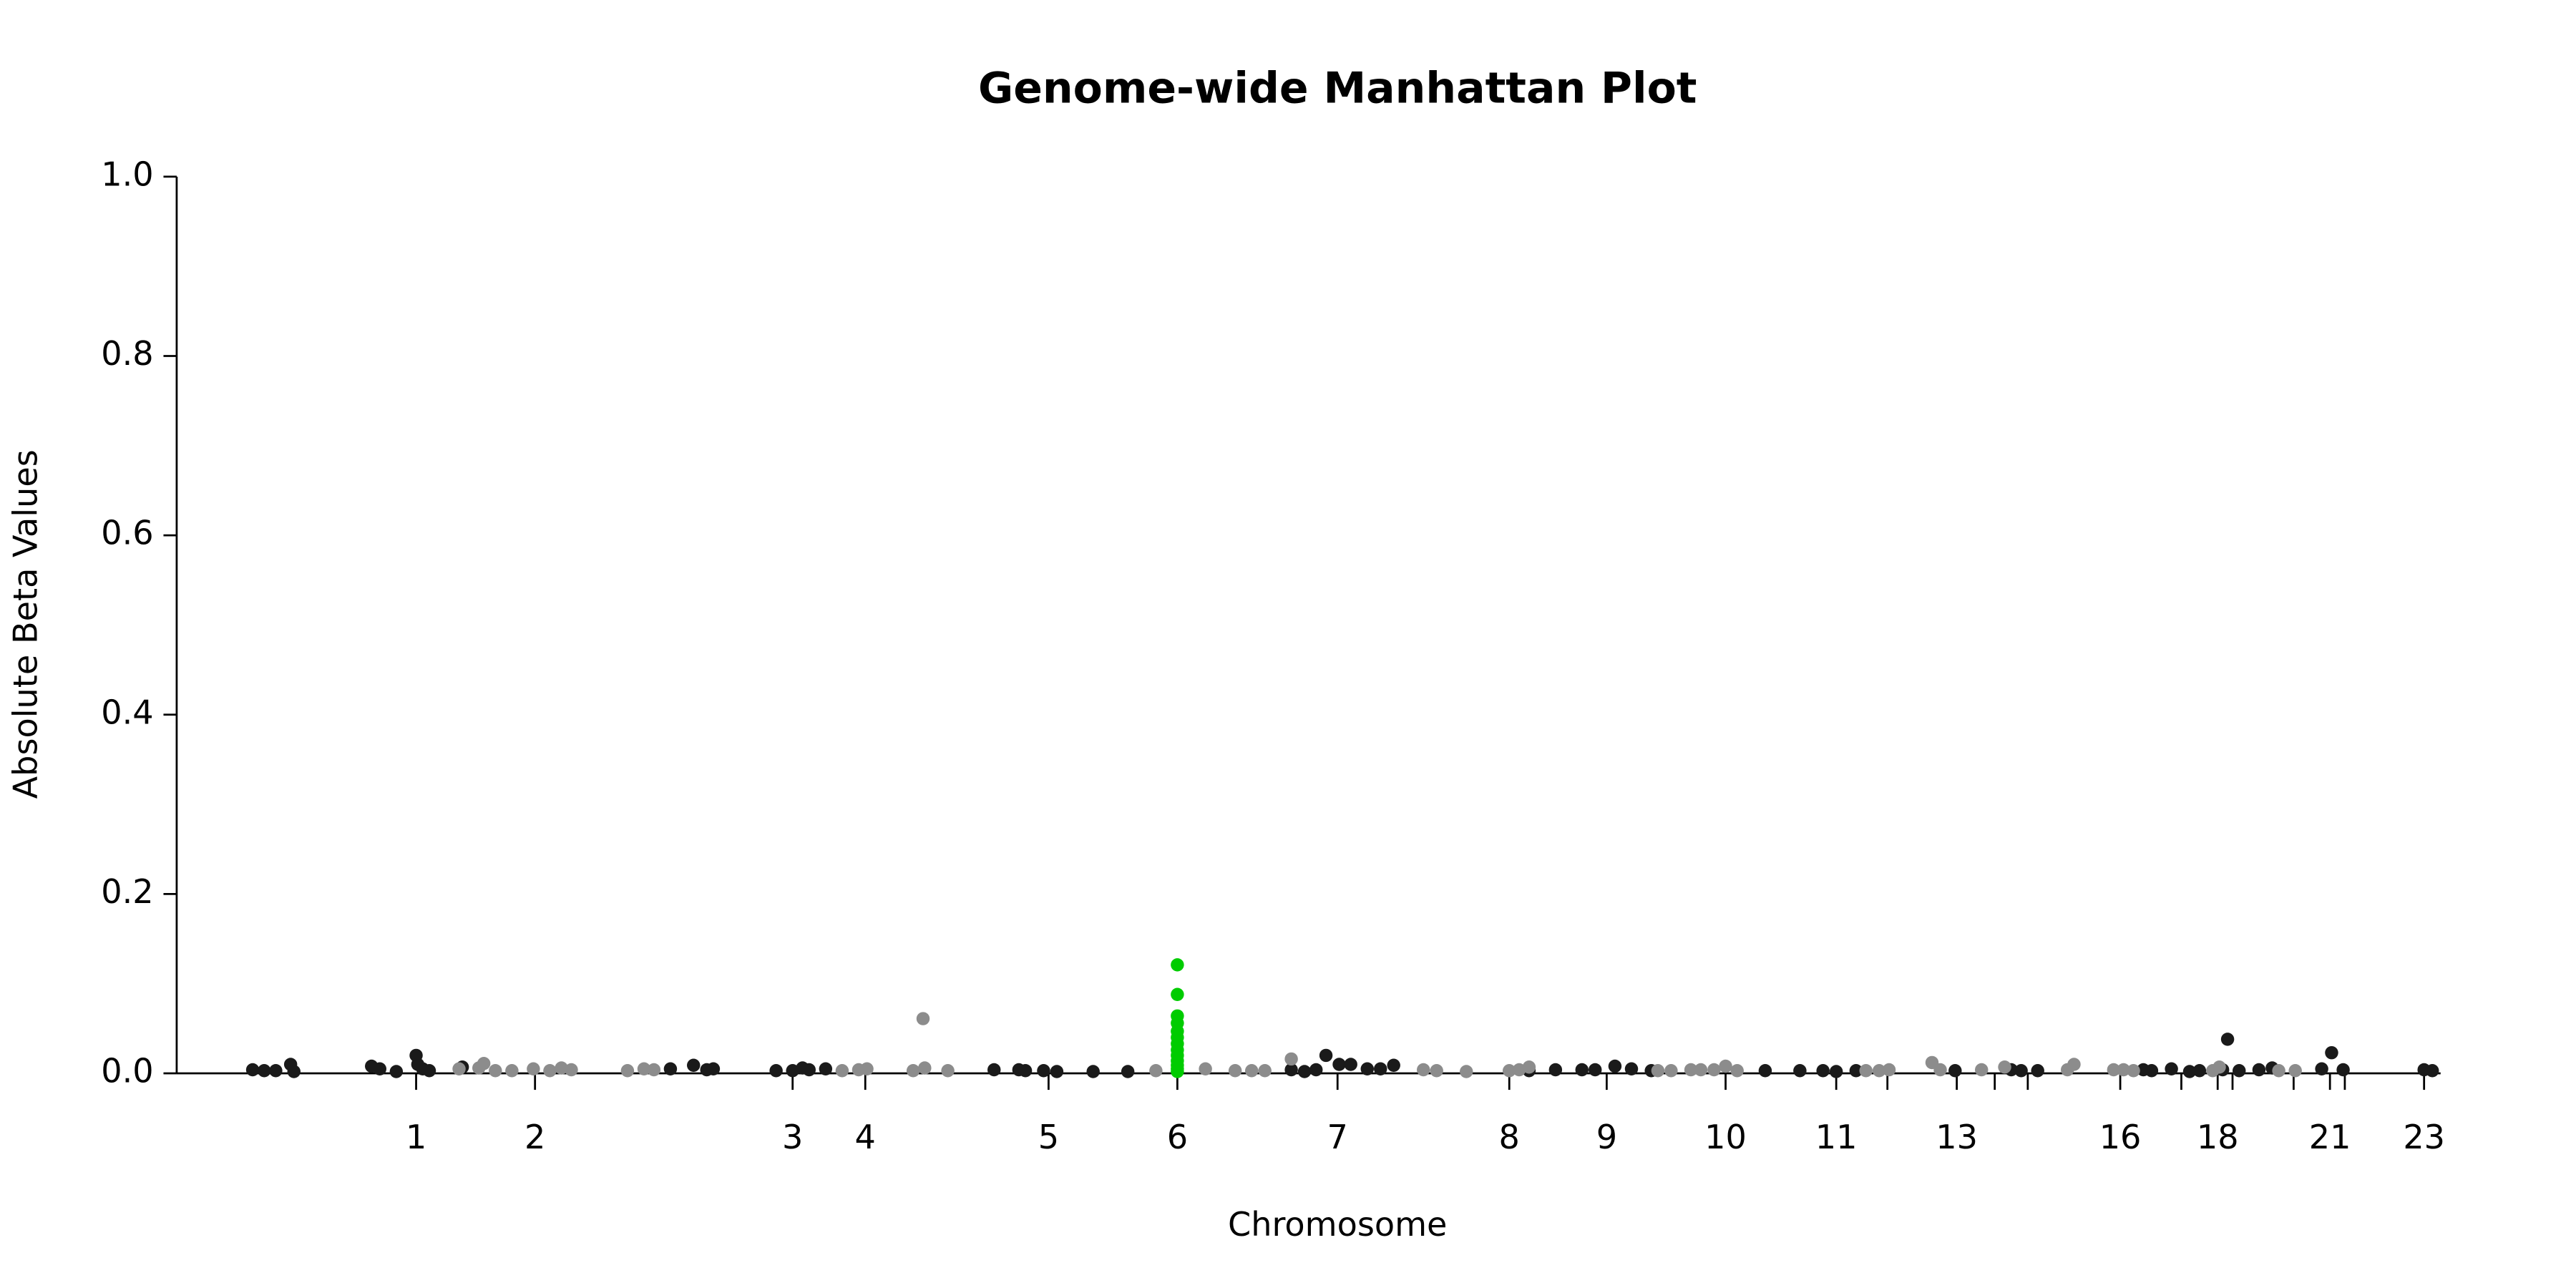  What do you see at coordinates (792, 1137) in the screenshot?
I see `x-tick-label: 3` at bounding box center [792, 1137].